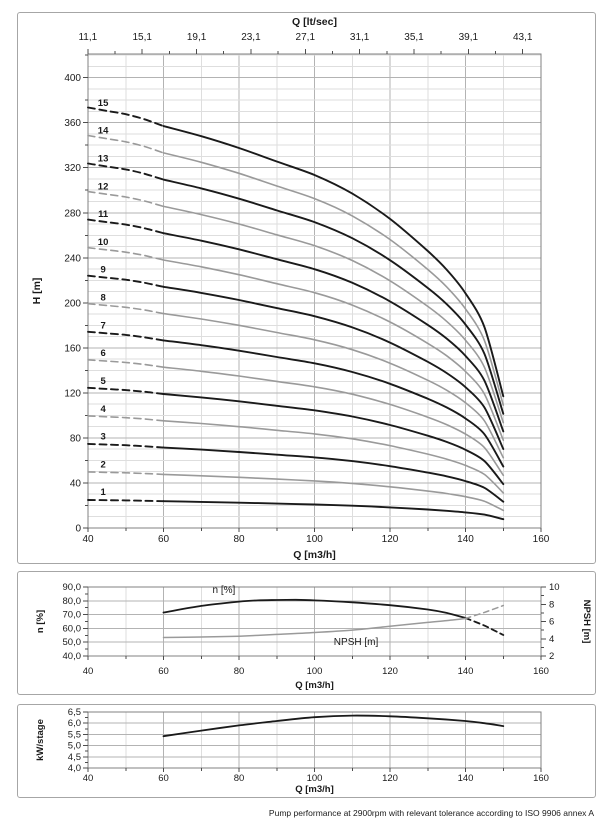 The image size is (612, 825). I want to click on stage-label-9: 9, so click(102, 270).